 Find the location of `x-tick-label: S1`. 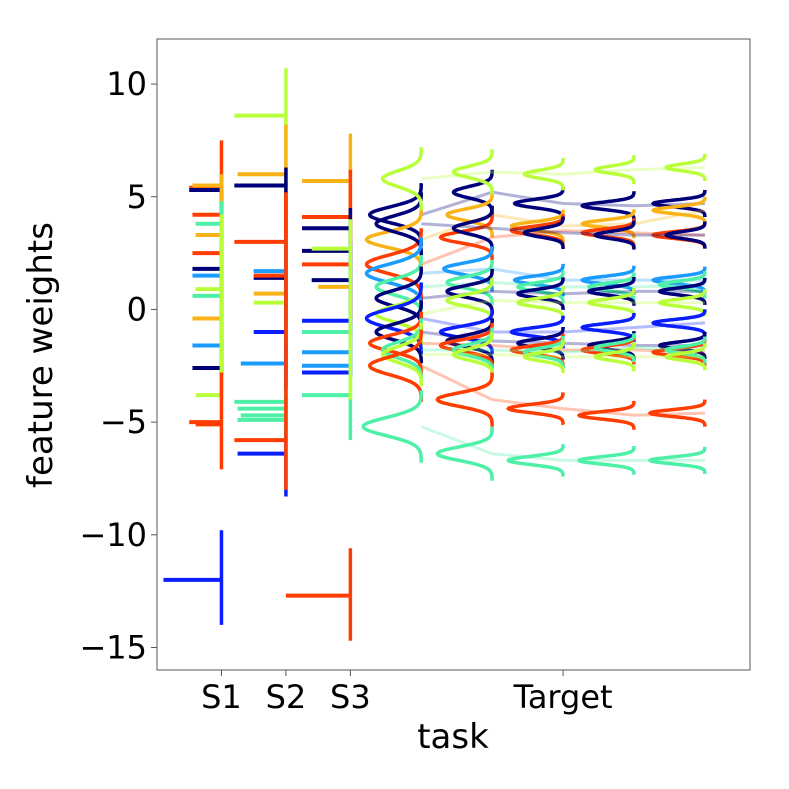

x-tick-label: S1 is located at coordinates (221, 697).